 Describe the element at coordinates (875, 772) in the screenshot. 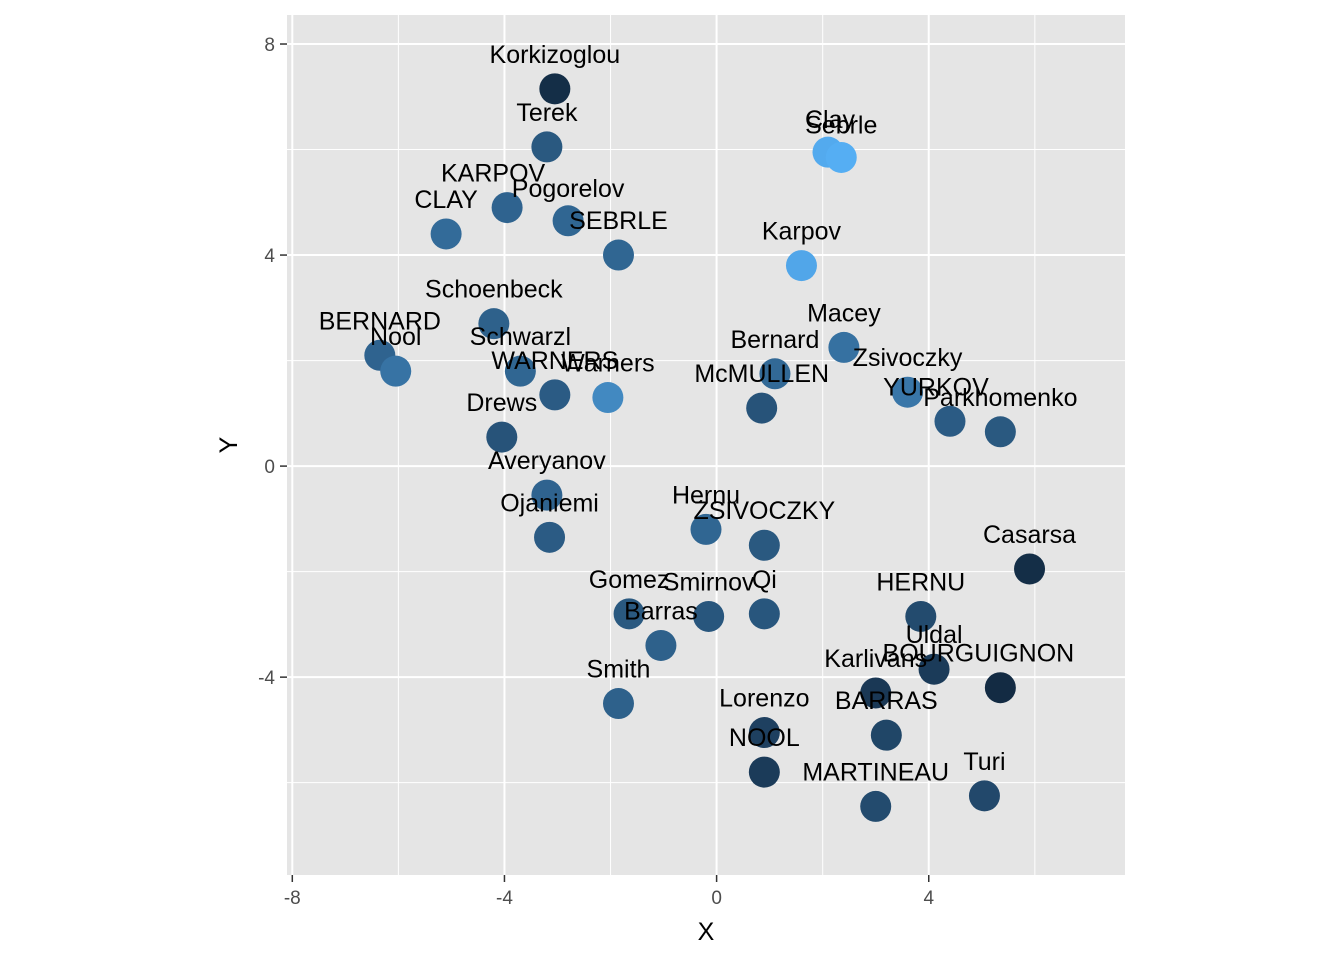

I see `point-label: MARTINEAU` at that location.